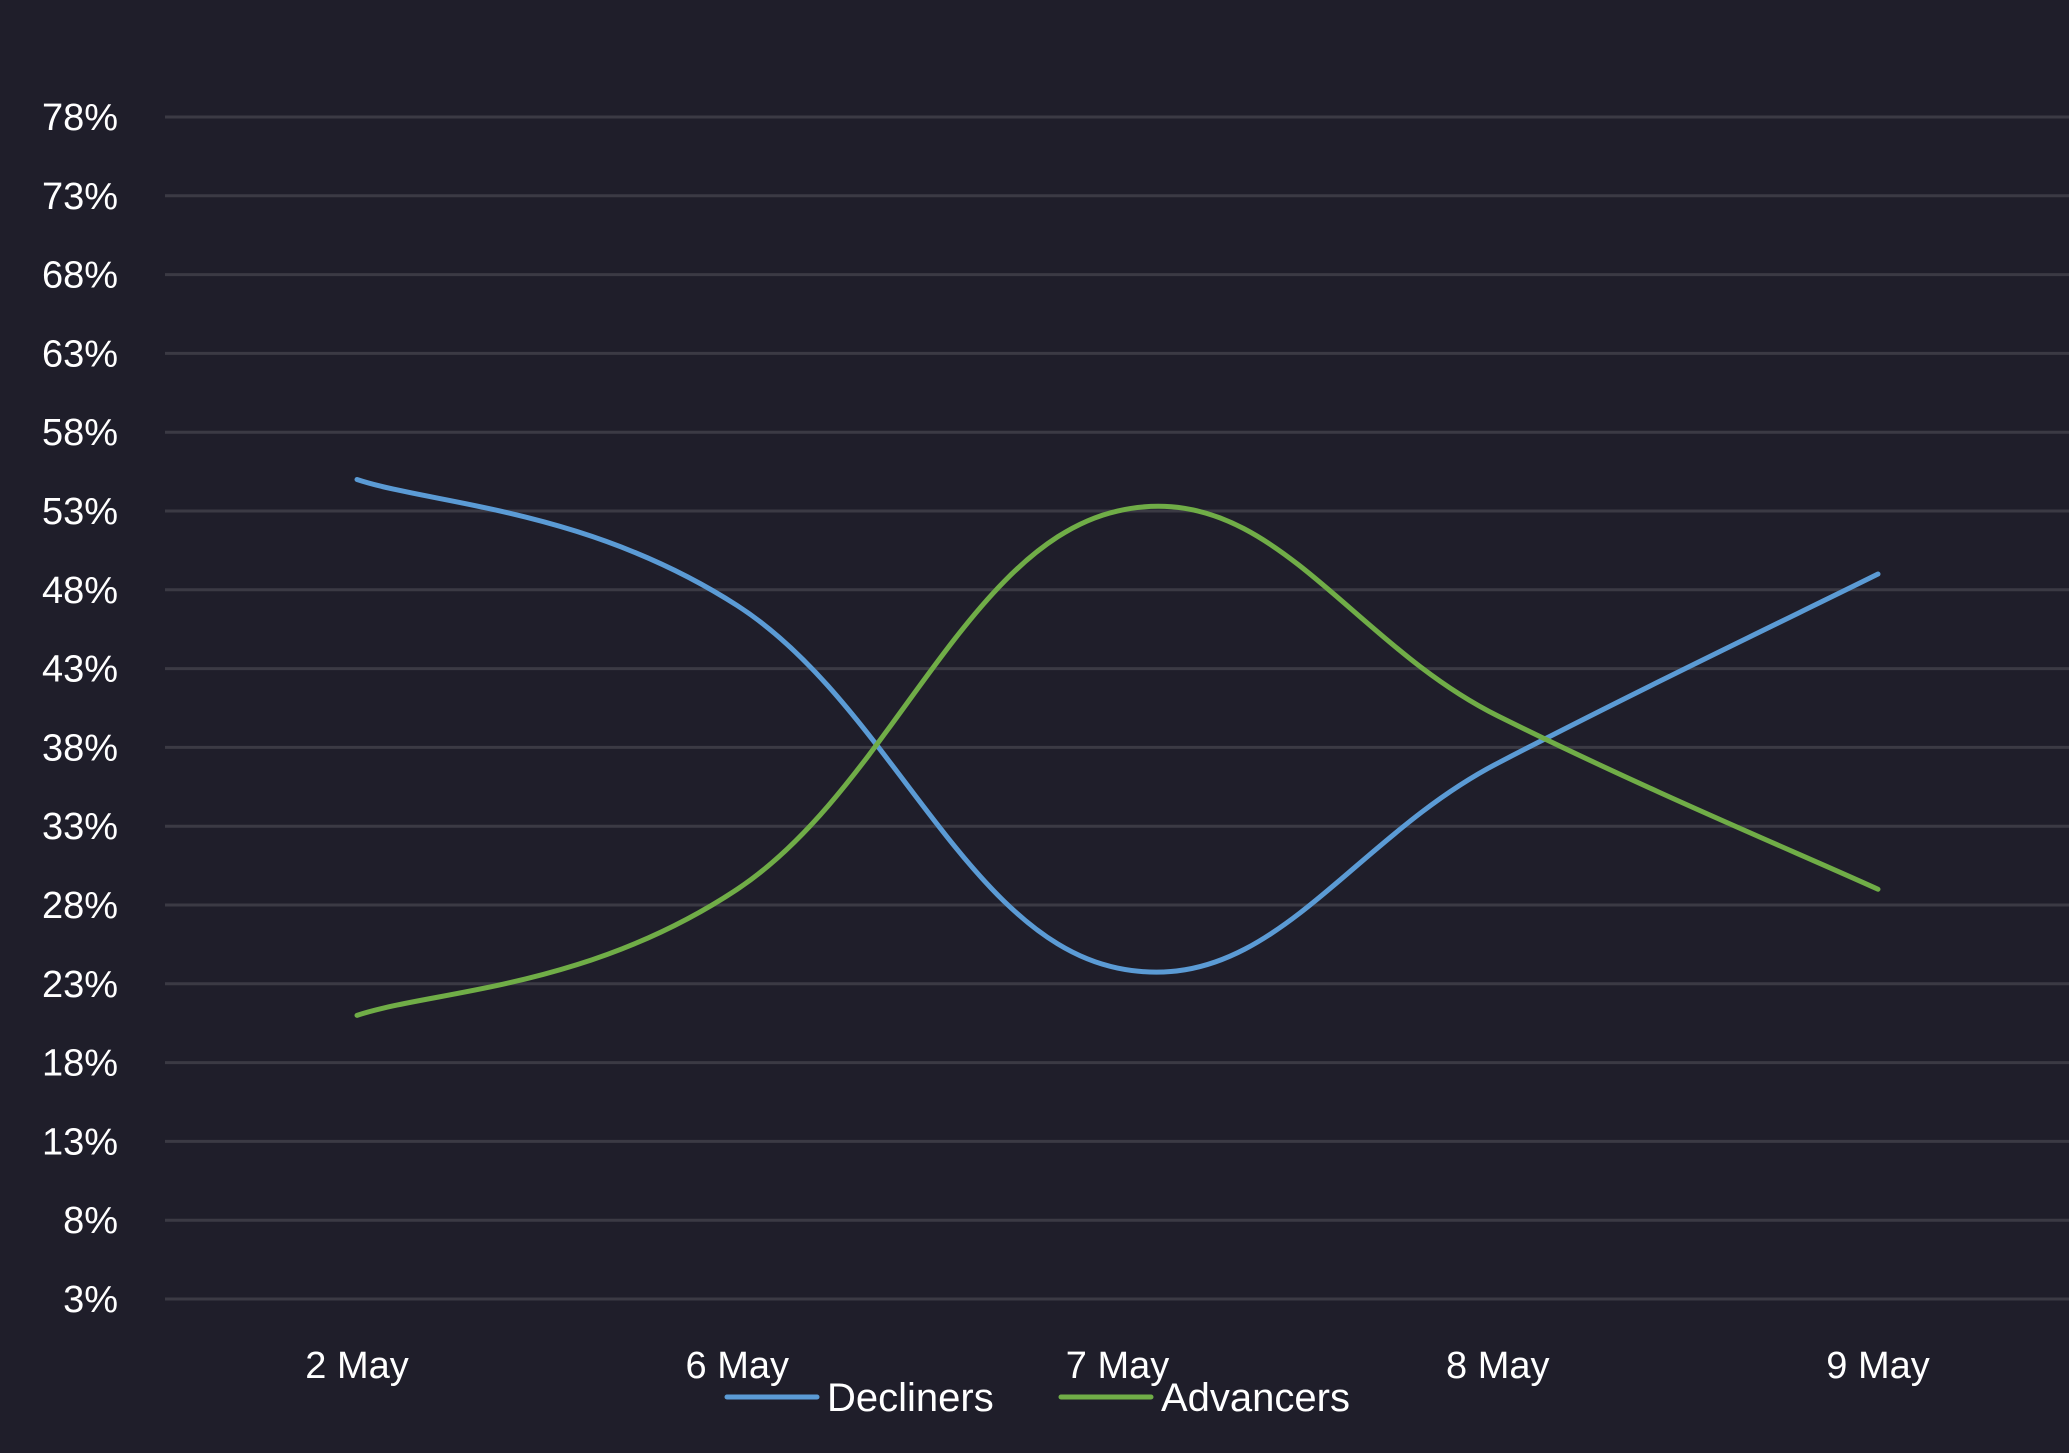 This screenshot has height=1453, width=2069. What do you see at coordinates (80, 433) in the screenshot?
I see `y-tick-label: 58%` at bounding box center [80, 433].